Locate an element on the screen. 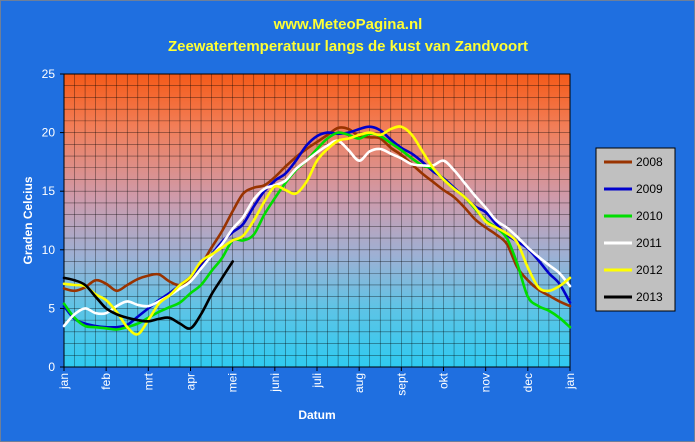 Image resolution: width=695 pixels, height=442 pixels. x-tick-label: mei is located at coordinates (233, 382).